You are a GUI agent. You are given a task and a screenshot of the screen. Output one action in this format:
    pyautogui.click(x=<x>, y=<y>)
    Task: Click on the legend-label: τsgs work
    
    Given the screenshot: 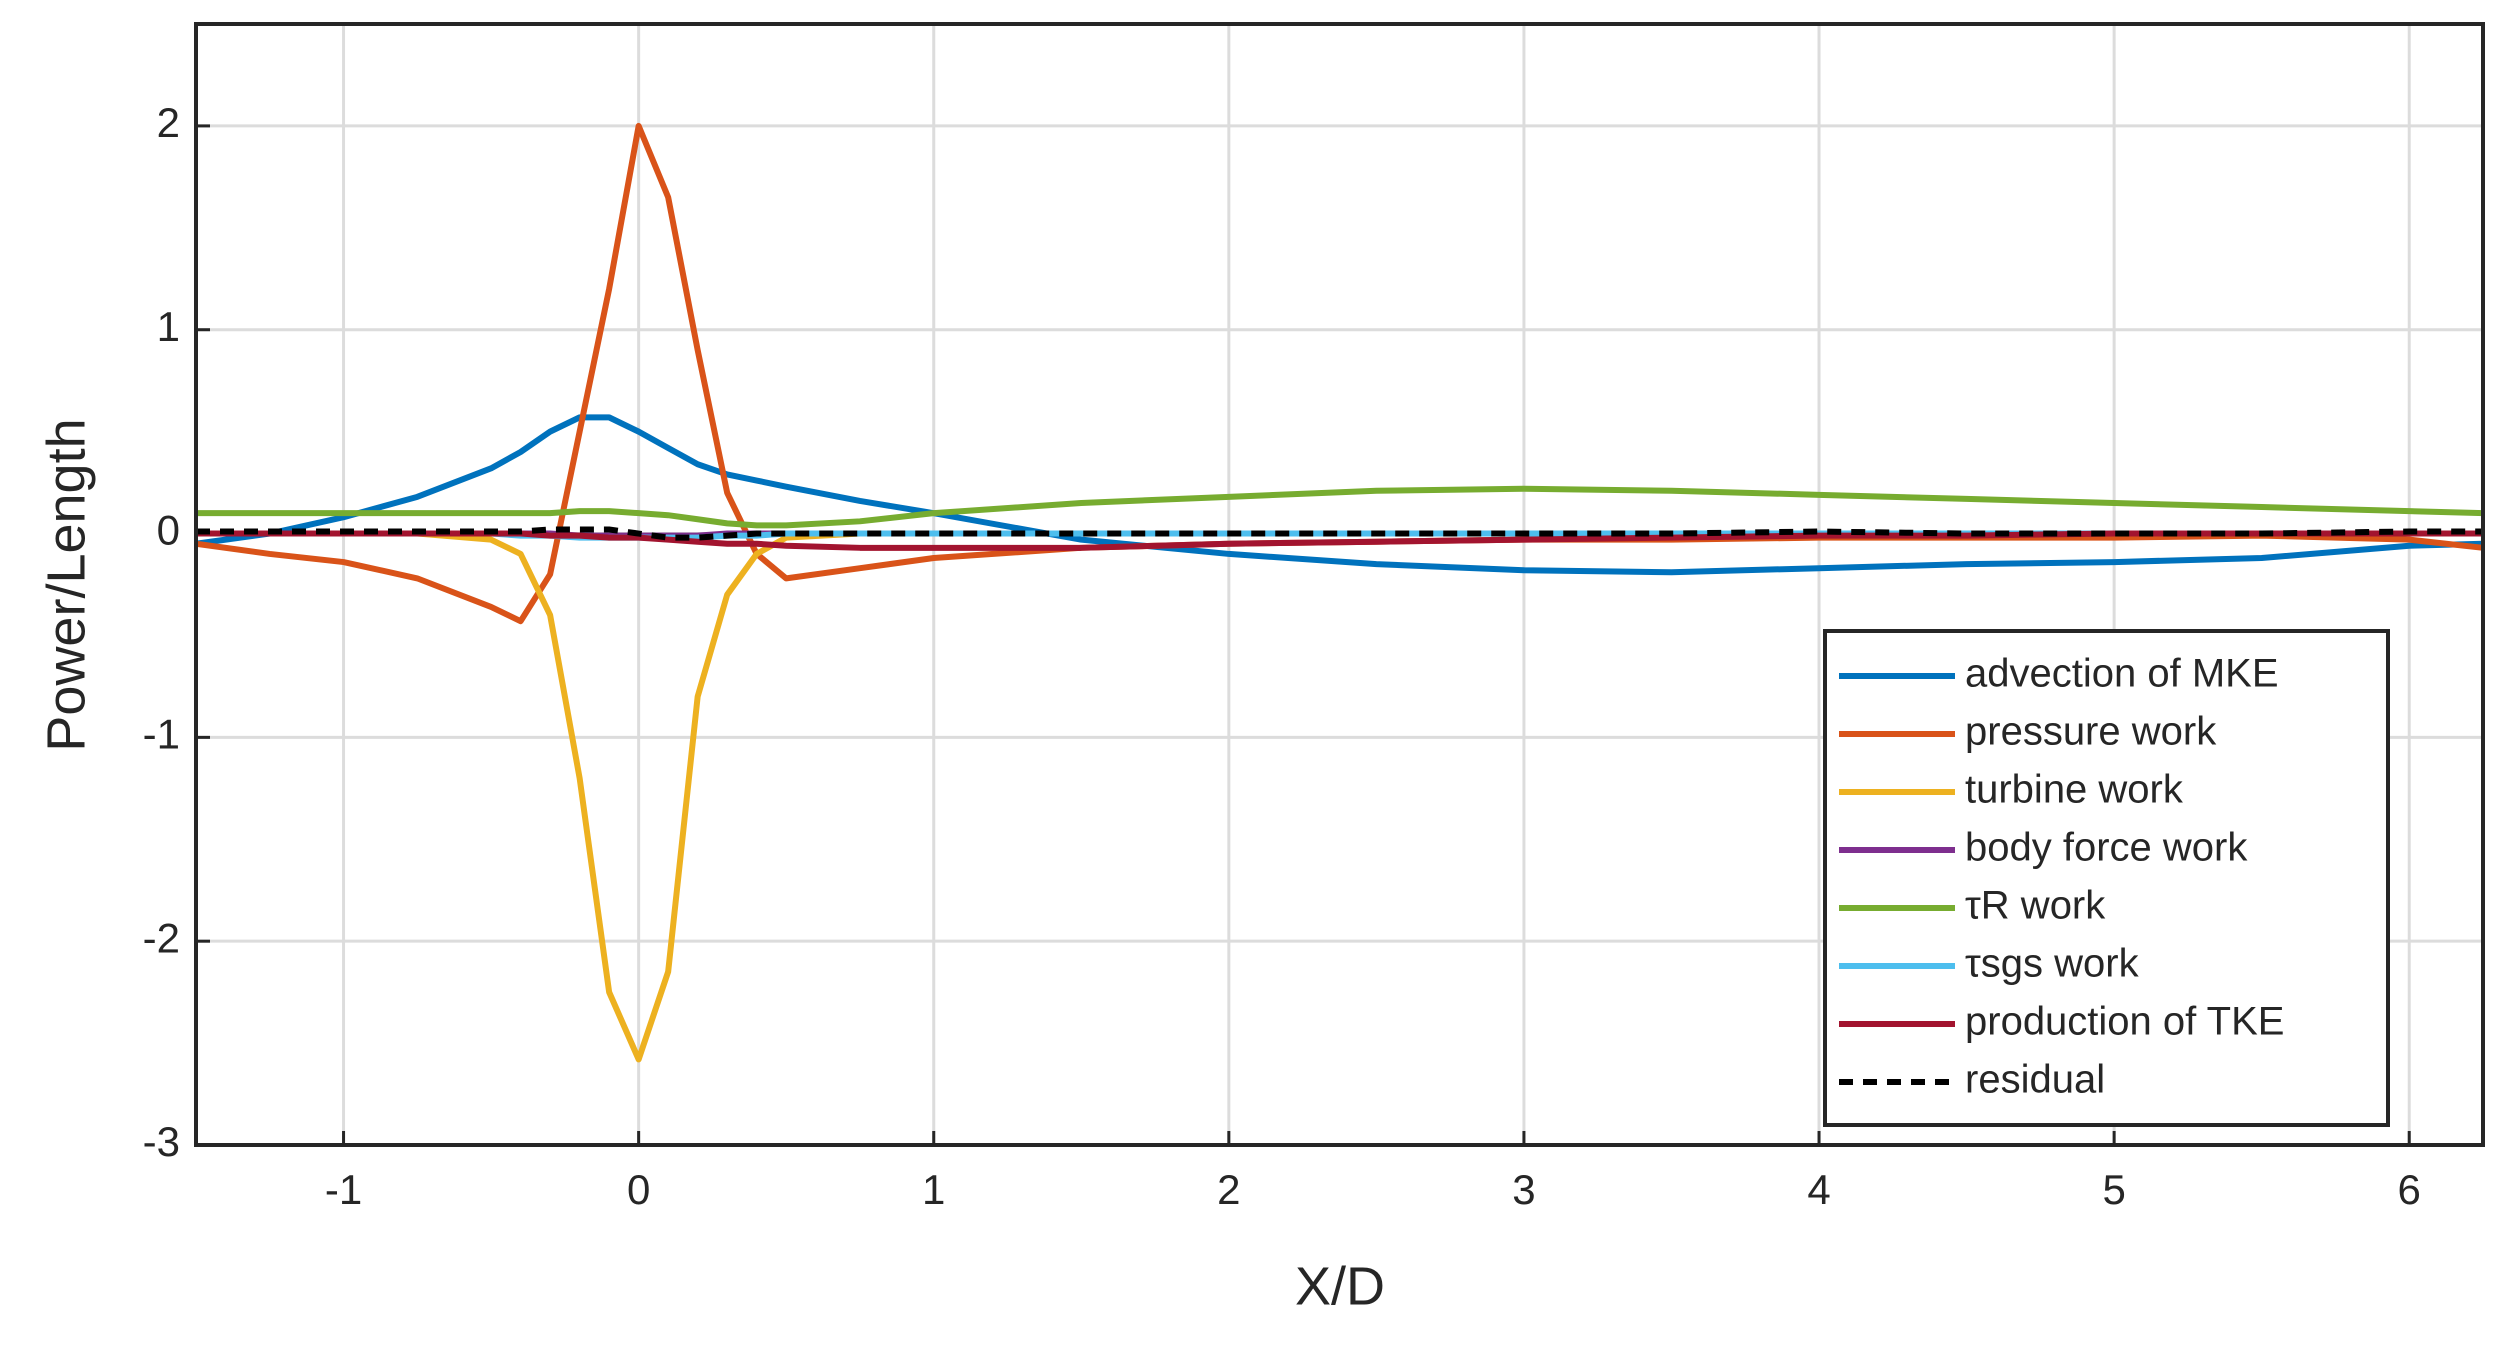 What is the action you would take?
    pyautogui.click(x=2052, y=964)
    